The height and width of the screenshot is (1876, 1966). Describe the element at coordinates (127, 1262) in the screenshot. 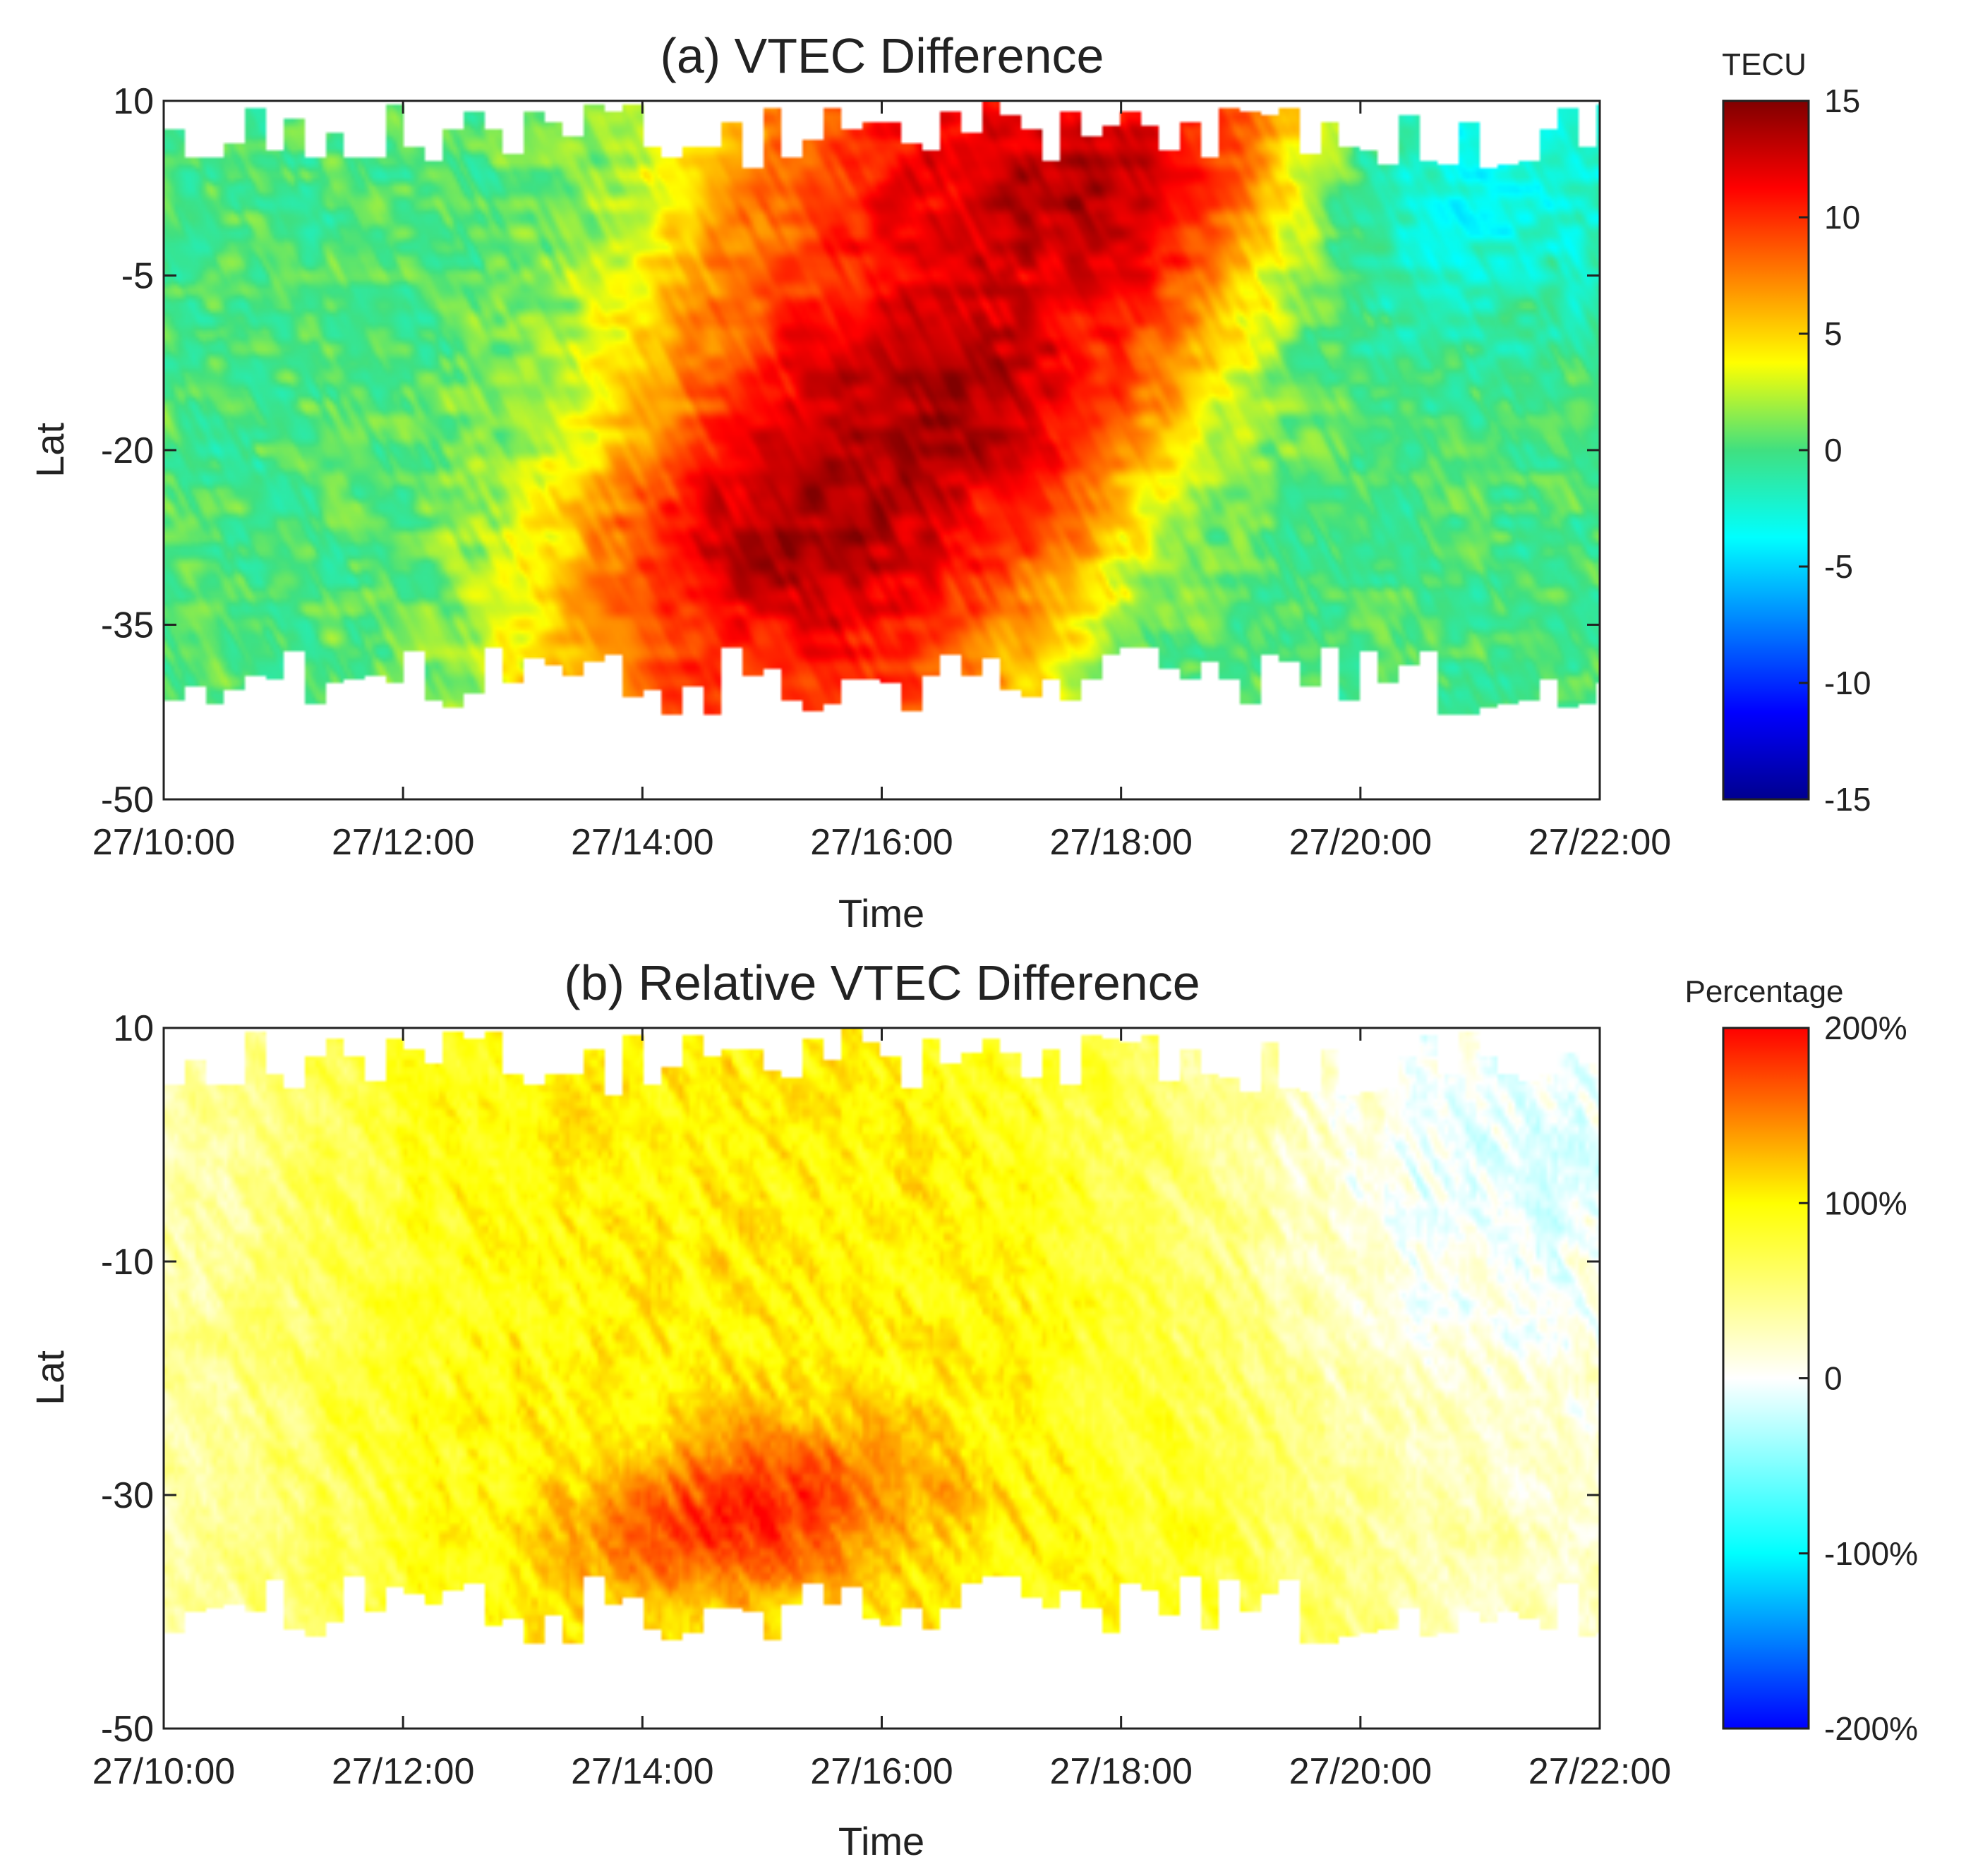

I see `y-tick-label: -10` at that location.